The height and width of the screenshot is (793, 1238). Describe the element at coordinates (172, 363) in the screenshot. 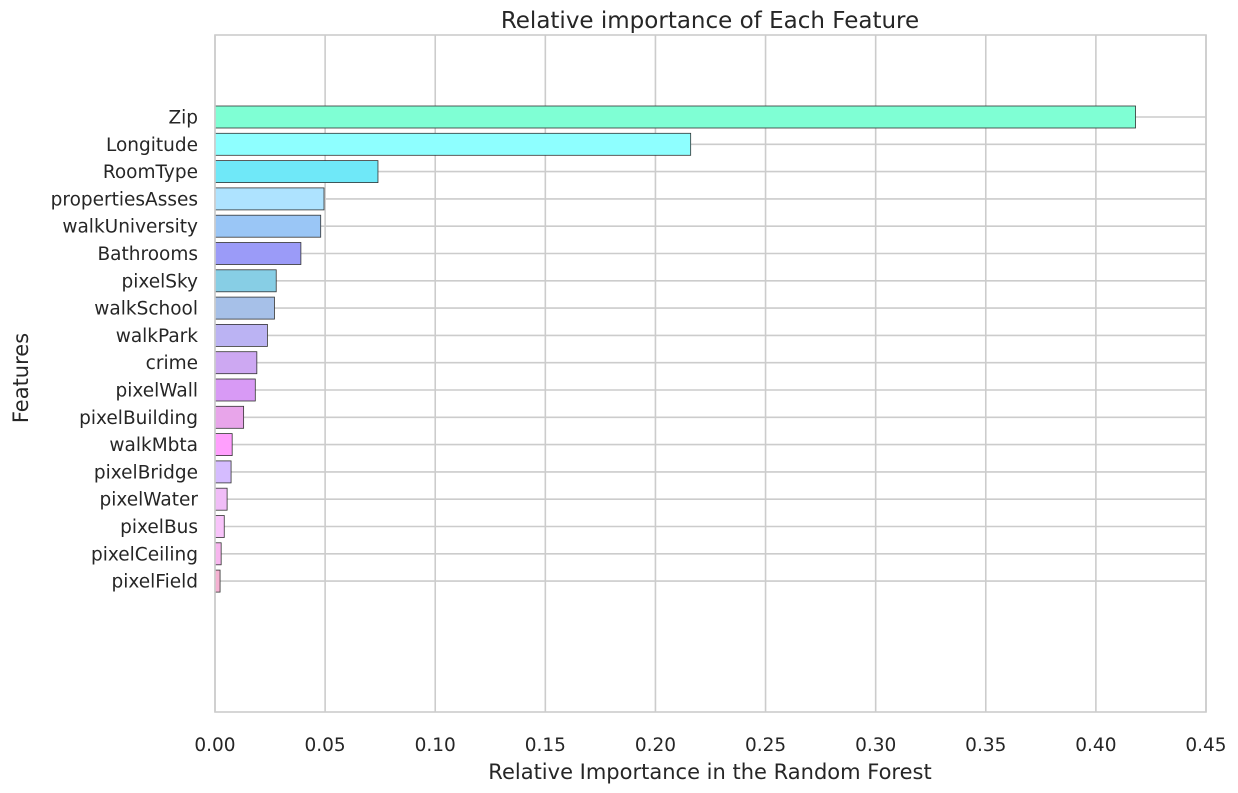

I see `y-tick-label: crime` at that location.